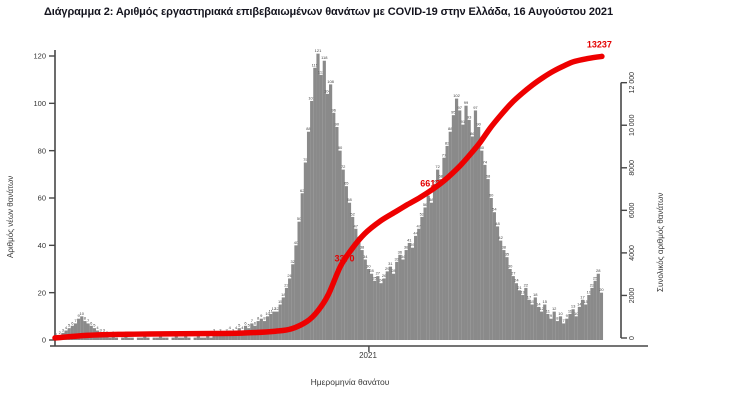 The height and width of the screenshot is (404, 734). Describe the element at coordinates (538, 303) in the screenshot. I see `bar-value-label: 14` at that location.